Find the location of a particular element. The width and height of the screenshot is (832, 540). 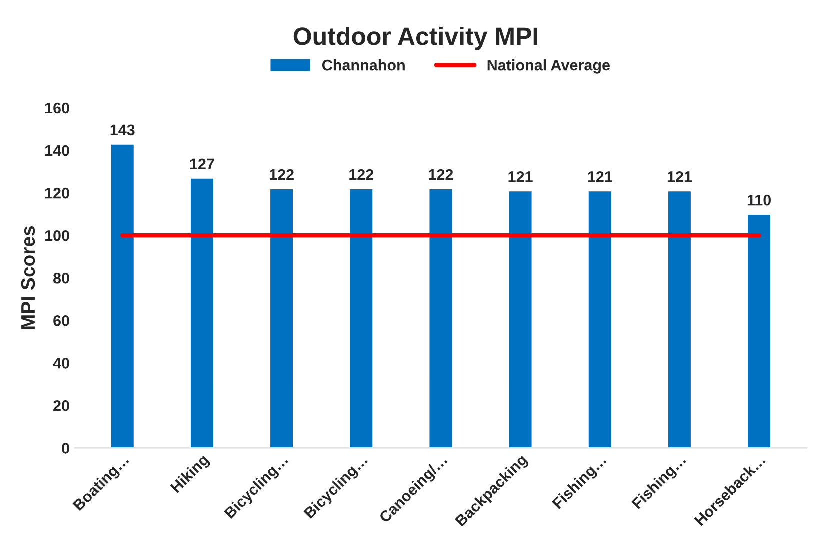

y-axis-title: MPI Scores is located at coordinates (28, 278).